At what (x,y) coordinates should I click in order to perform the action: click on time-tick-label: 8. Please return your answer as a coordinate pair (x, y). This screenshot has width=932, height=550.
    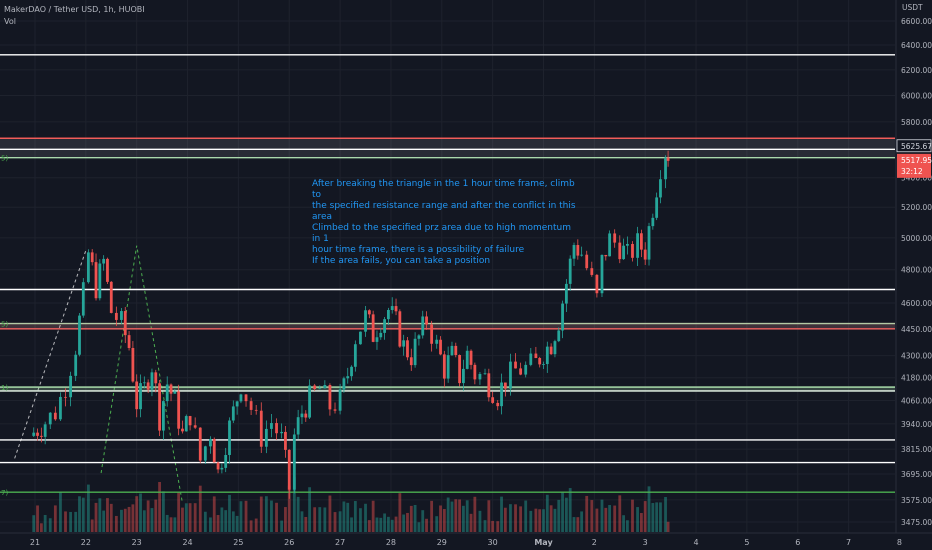
    Looking at the image, I should click on (899, 542).